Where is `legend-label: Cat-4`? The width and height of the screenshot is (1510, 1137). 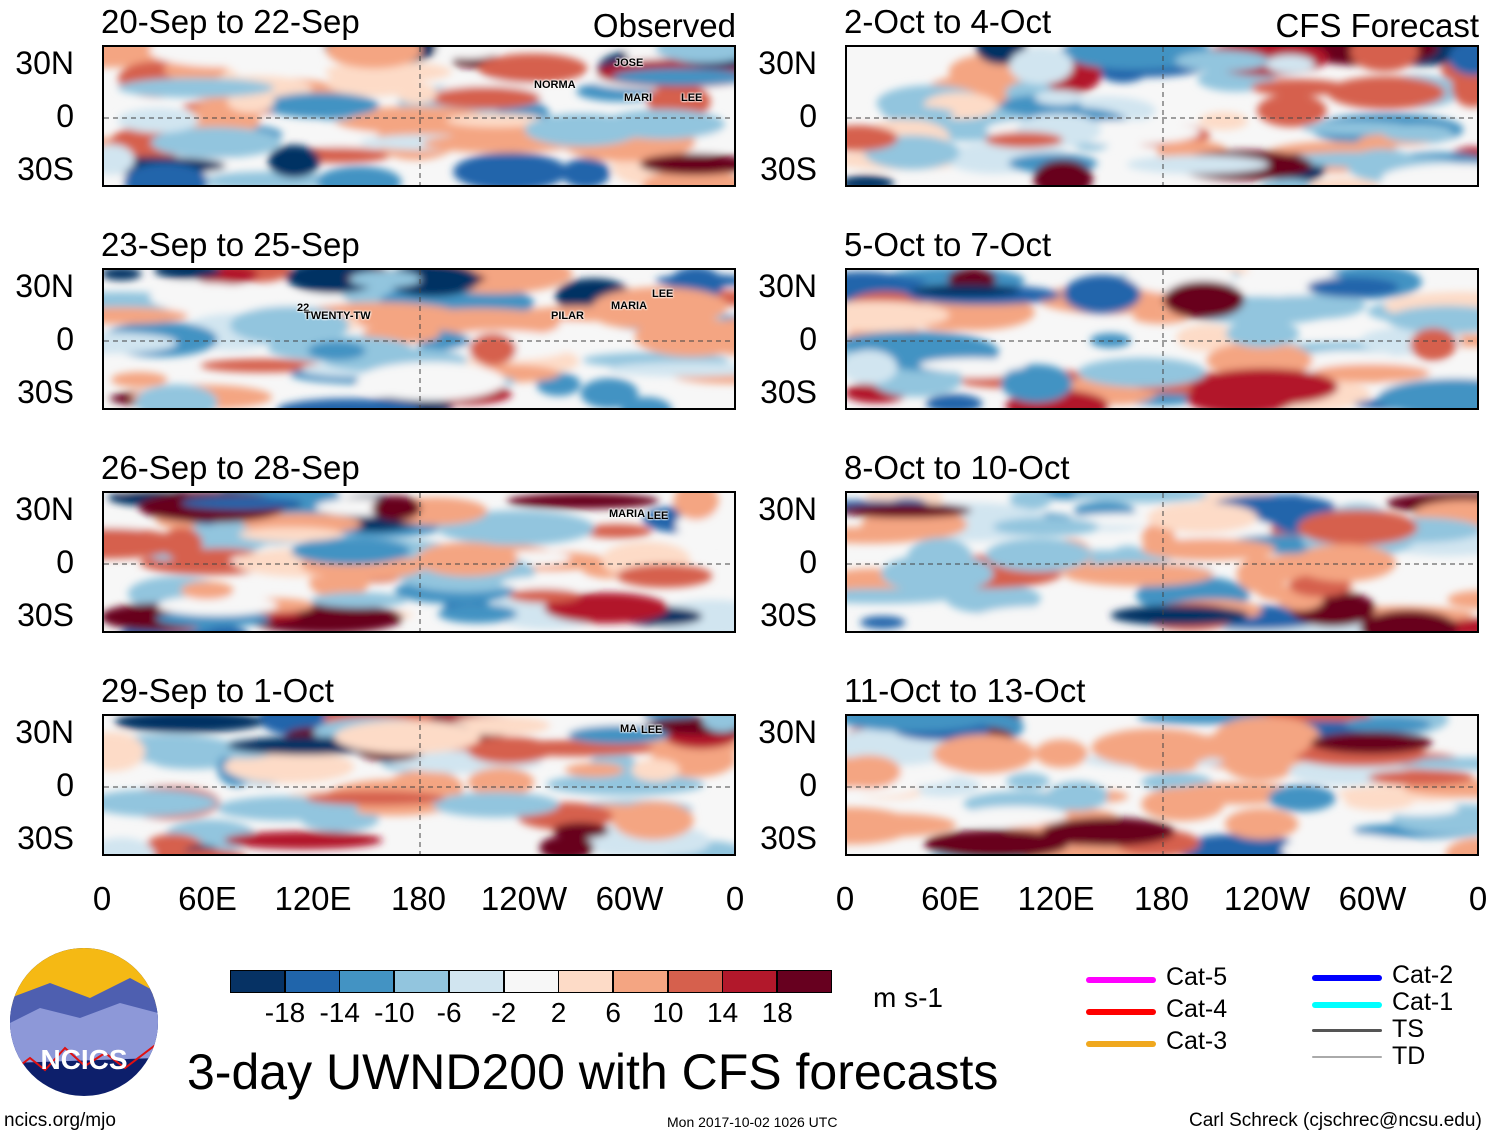 legend-label: Cat-4 is located at coordinates (1197, 1009).